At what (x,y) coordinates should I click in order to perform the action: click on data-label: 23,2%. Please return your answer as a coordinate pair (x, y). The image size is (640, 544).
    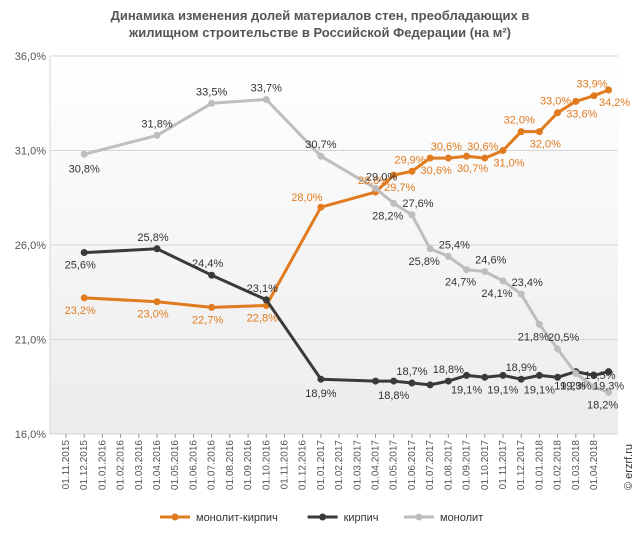
    Looking at the image, I should click on (80, 311).